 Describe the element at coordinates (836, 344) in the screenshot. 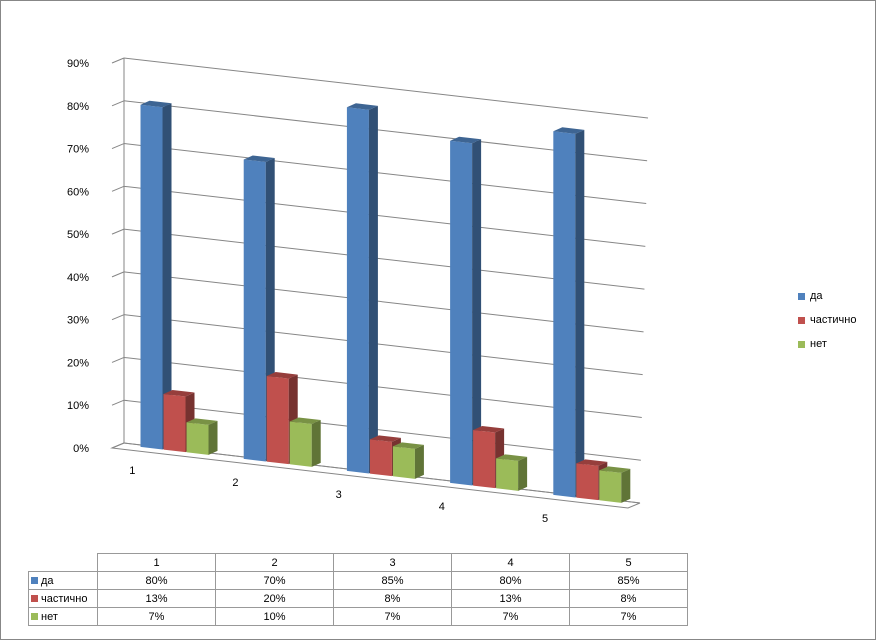

I see `legend-item-net: нет` at that location.